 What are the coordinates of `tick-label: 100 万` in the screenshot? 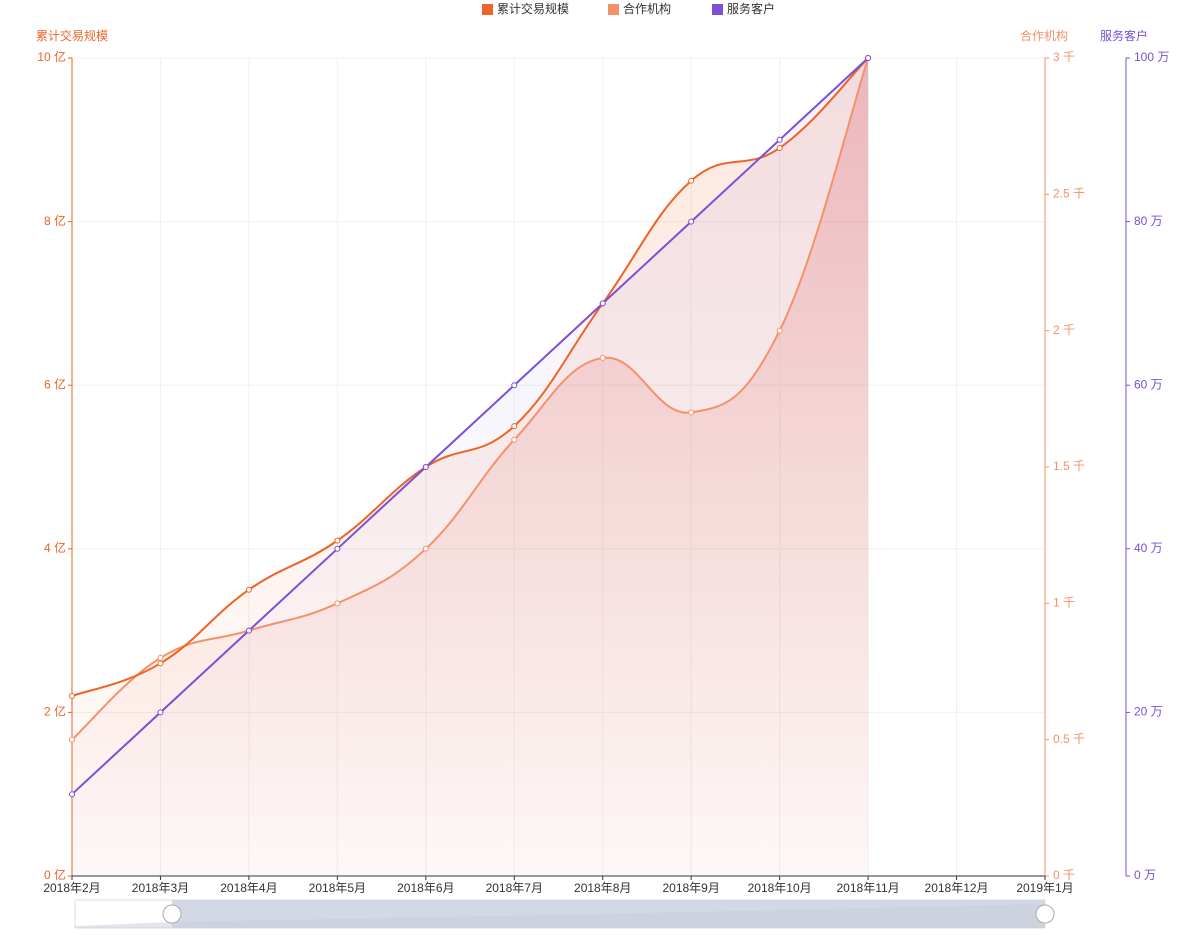 It's located at (1151, 57).